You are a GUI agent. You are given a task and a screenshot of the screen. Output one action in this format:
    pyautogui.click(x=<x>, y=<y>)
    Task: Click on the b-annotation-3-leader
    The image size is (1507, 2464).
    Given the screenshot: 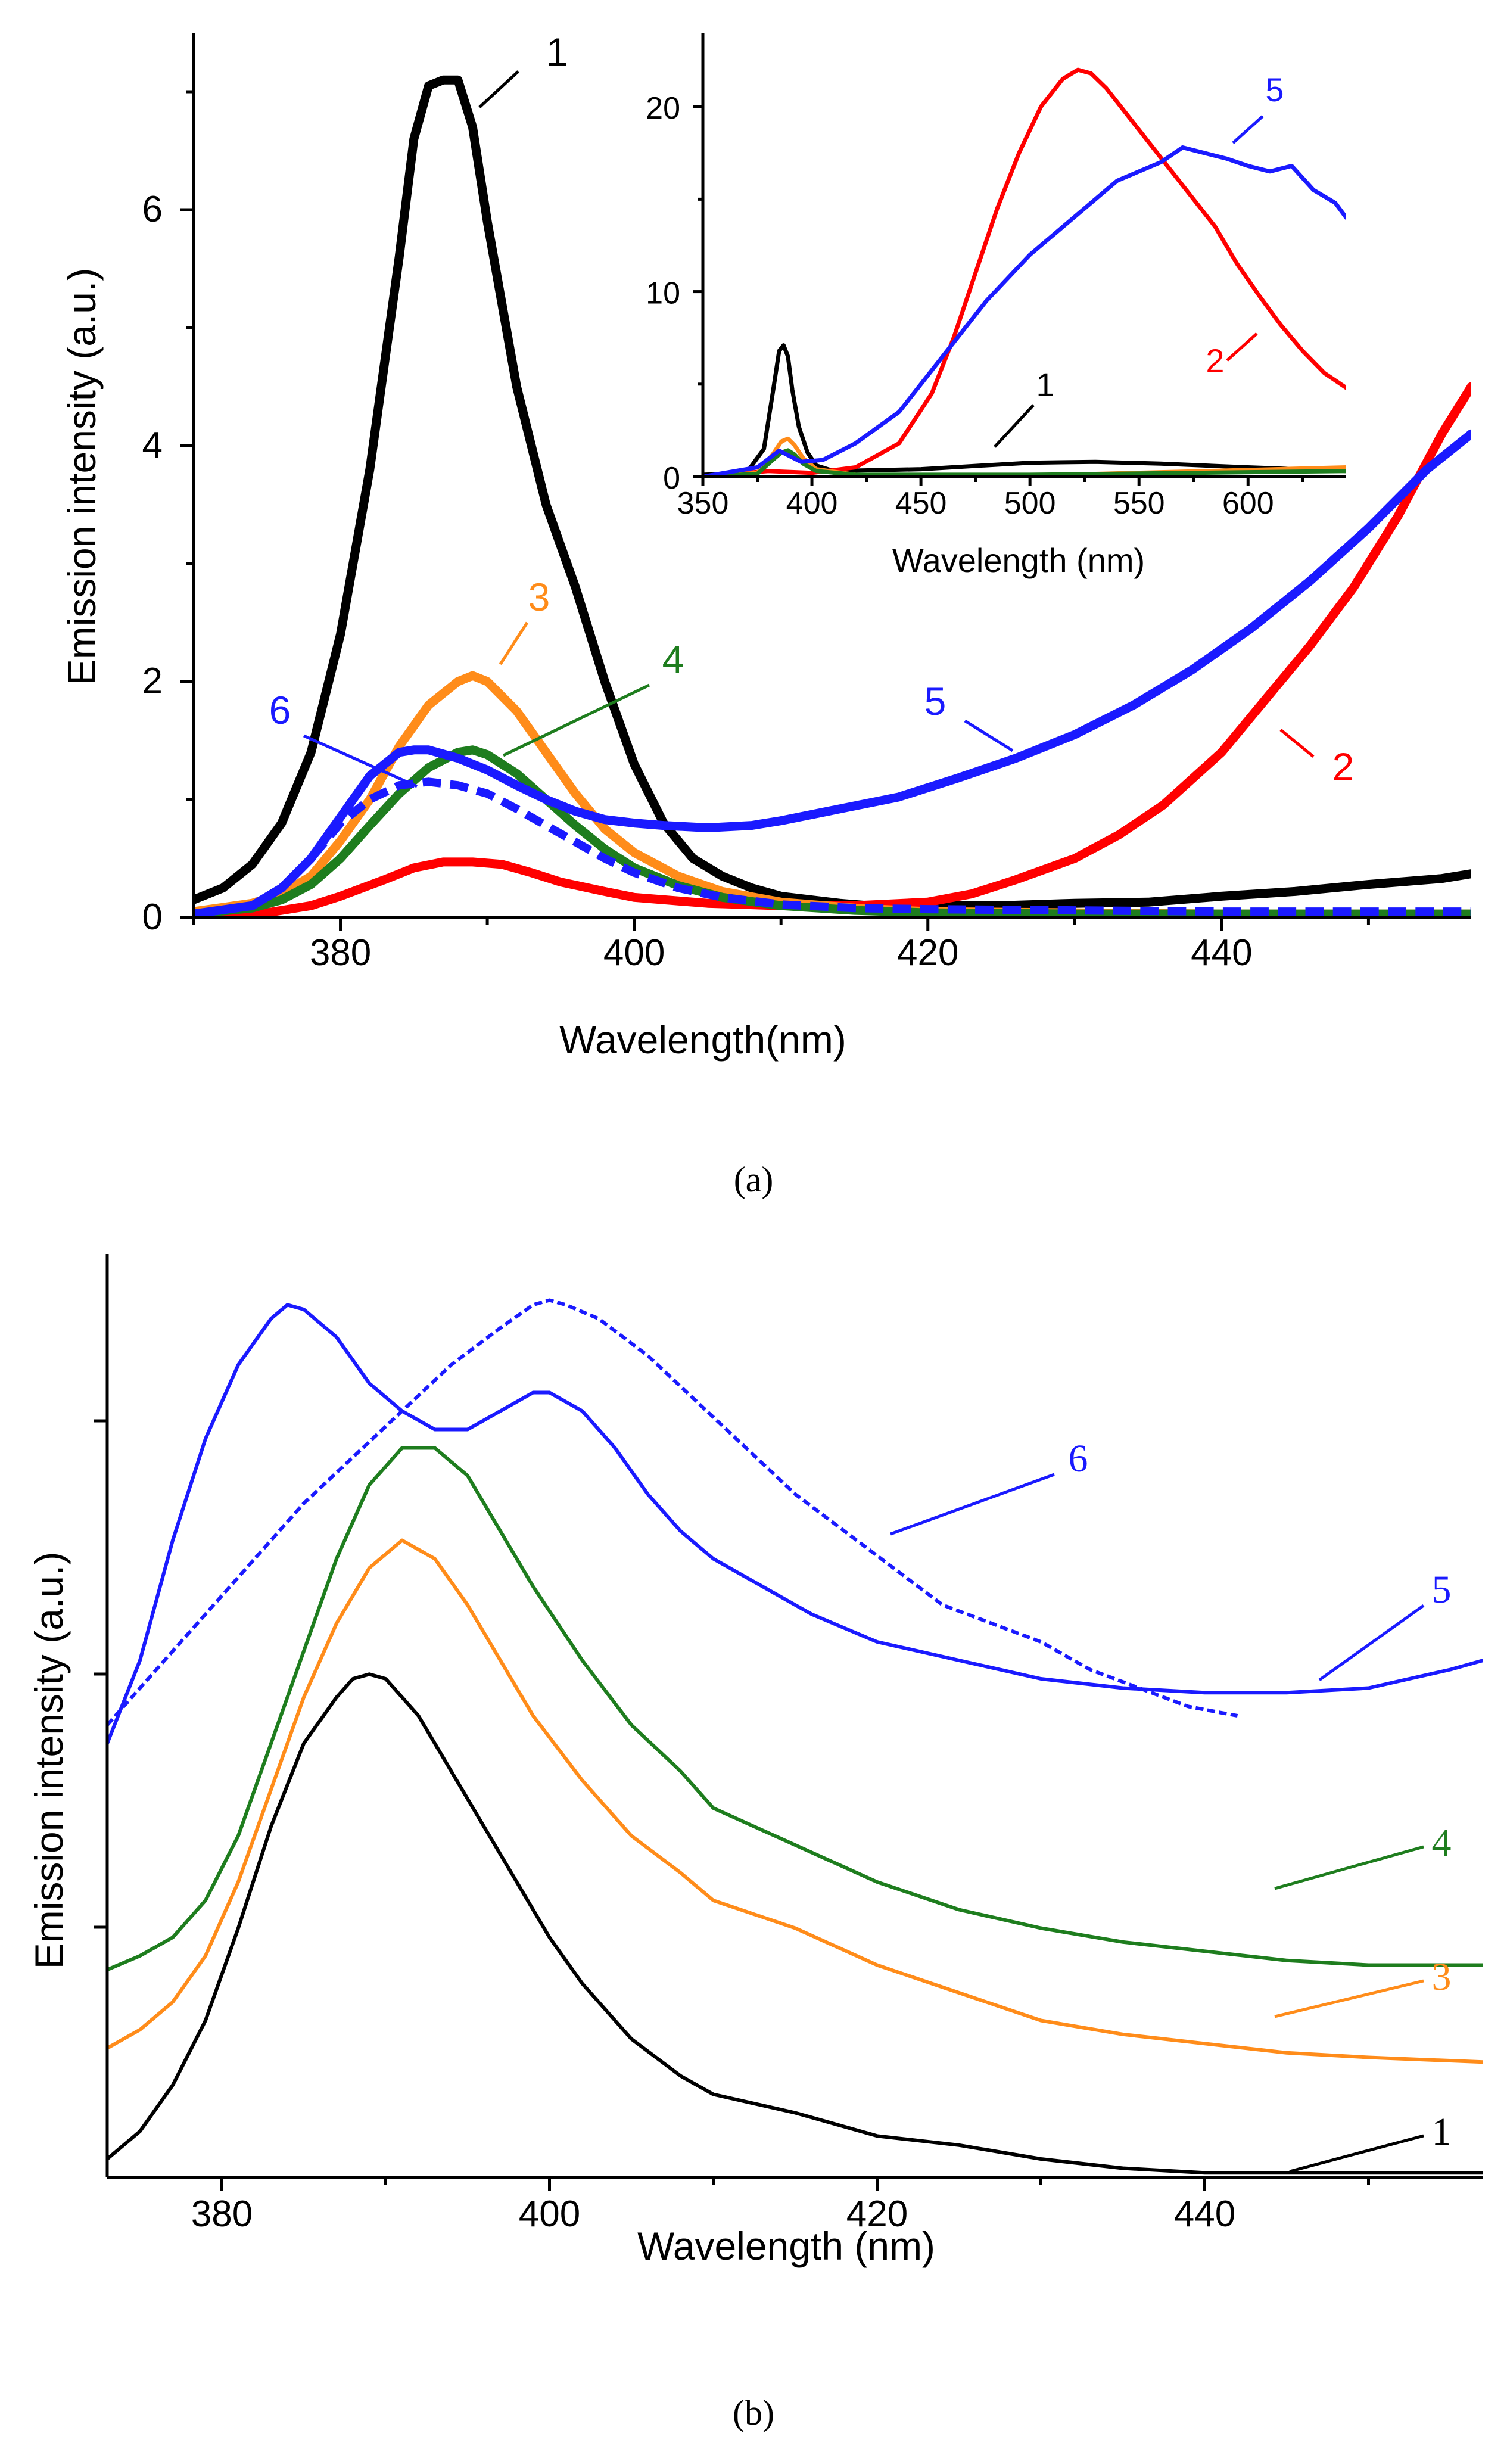 What is the action you would take?
    pyautogui.click(x=1349, y=1998)
    